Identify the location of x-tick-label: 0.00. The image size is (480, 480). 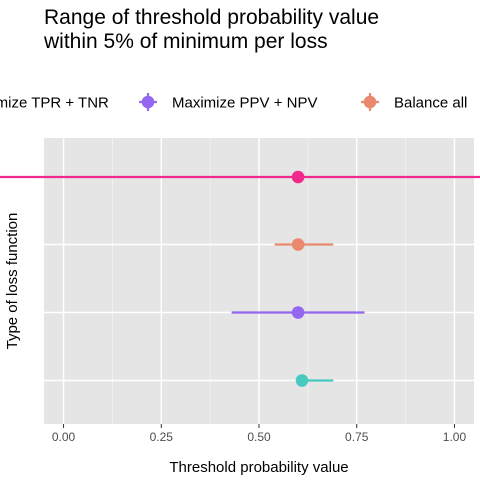
(64, 437).